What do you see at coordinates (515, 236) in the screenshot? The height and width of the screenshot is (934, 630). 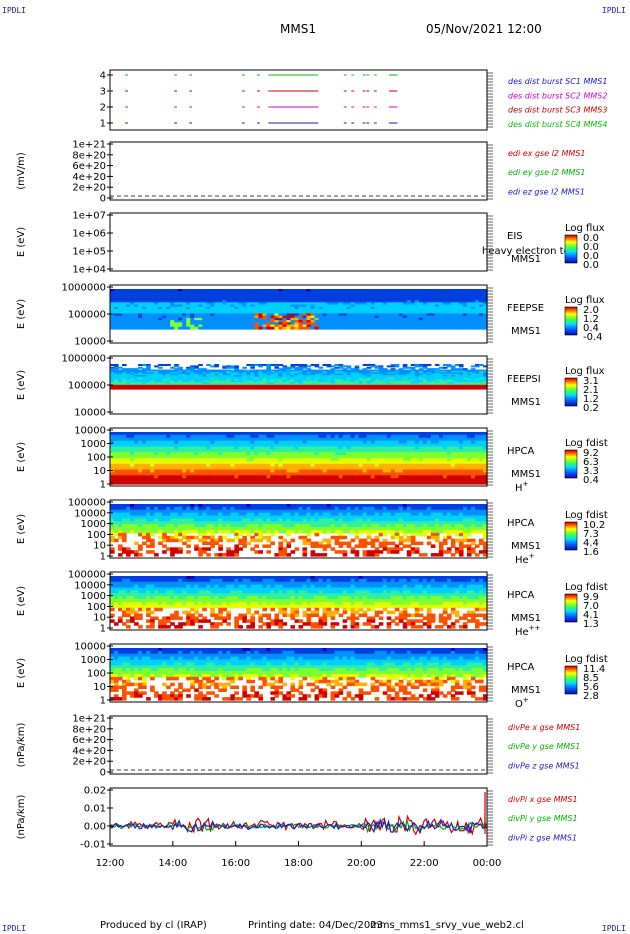 I see `eis-instrument-label: EIS` at bounding box center [515, 236].